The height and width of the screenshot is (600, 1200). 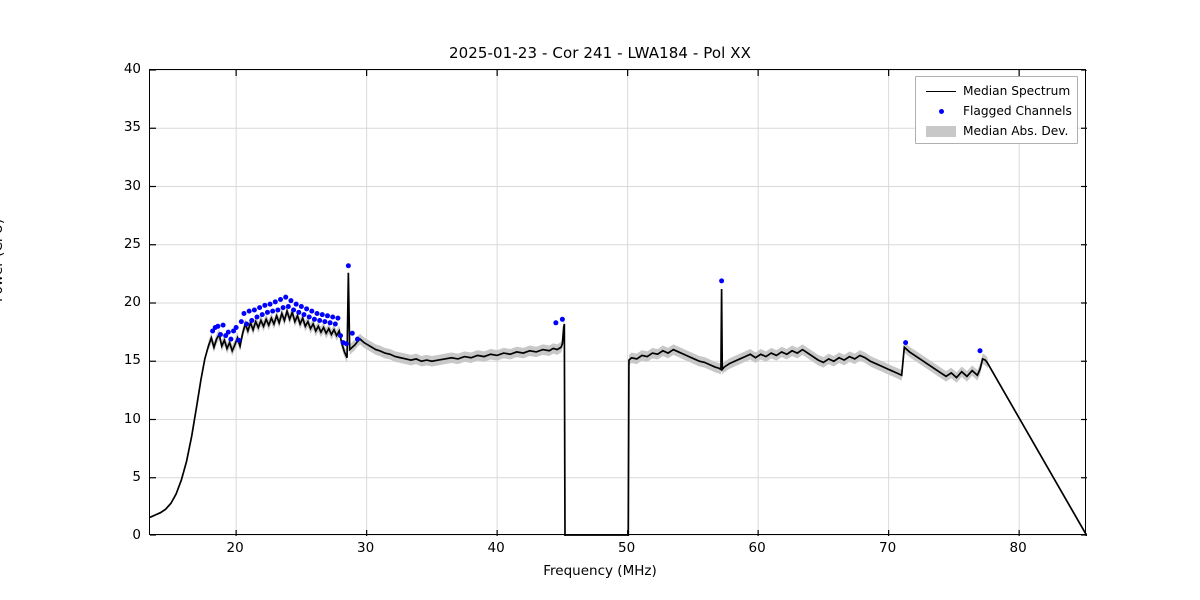 What do you see at coordinates (941, 131) in the screenshot?
I see `band-swatch-icon` at bounding box center [941, 131].